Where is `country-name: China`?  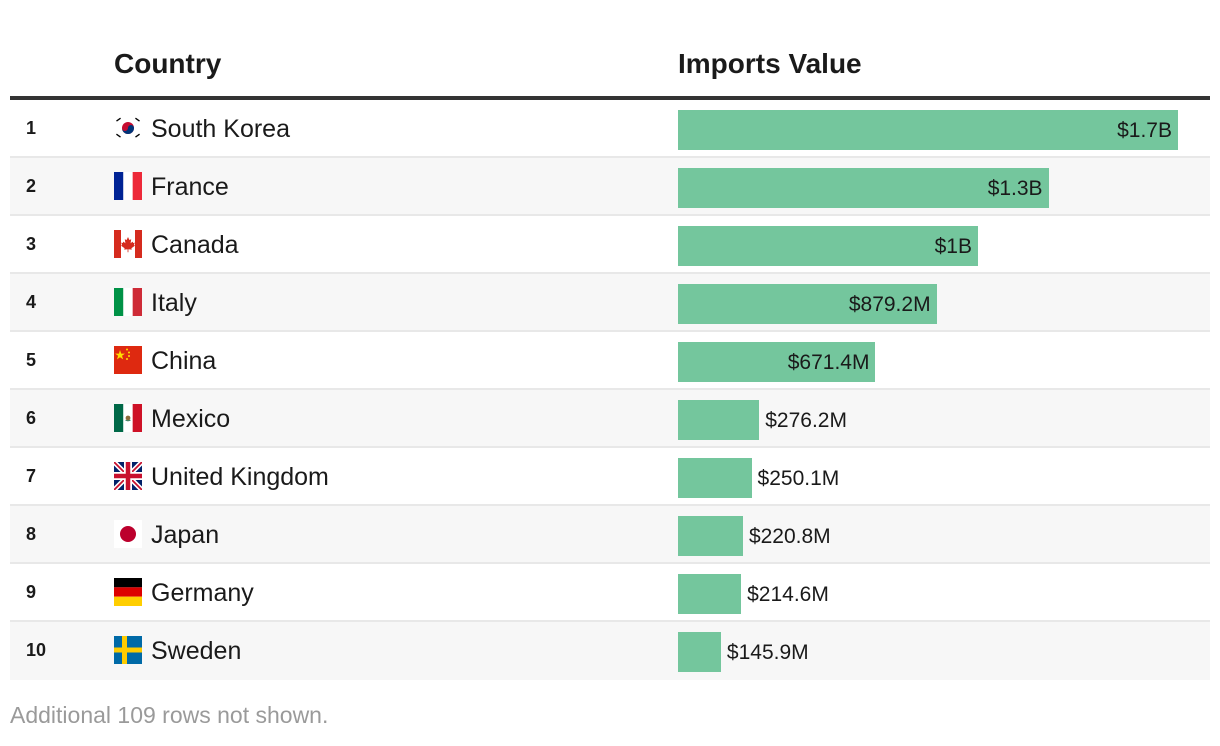 country-name: China is located at coordinates (184, 361).